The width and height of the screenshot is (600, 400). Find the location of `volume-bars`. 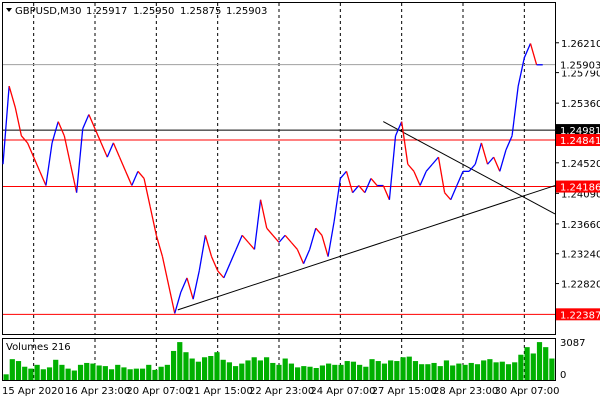

volume-bars is located at coordinates (279, 361).